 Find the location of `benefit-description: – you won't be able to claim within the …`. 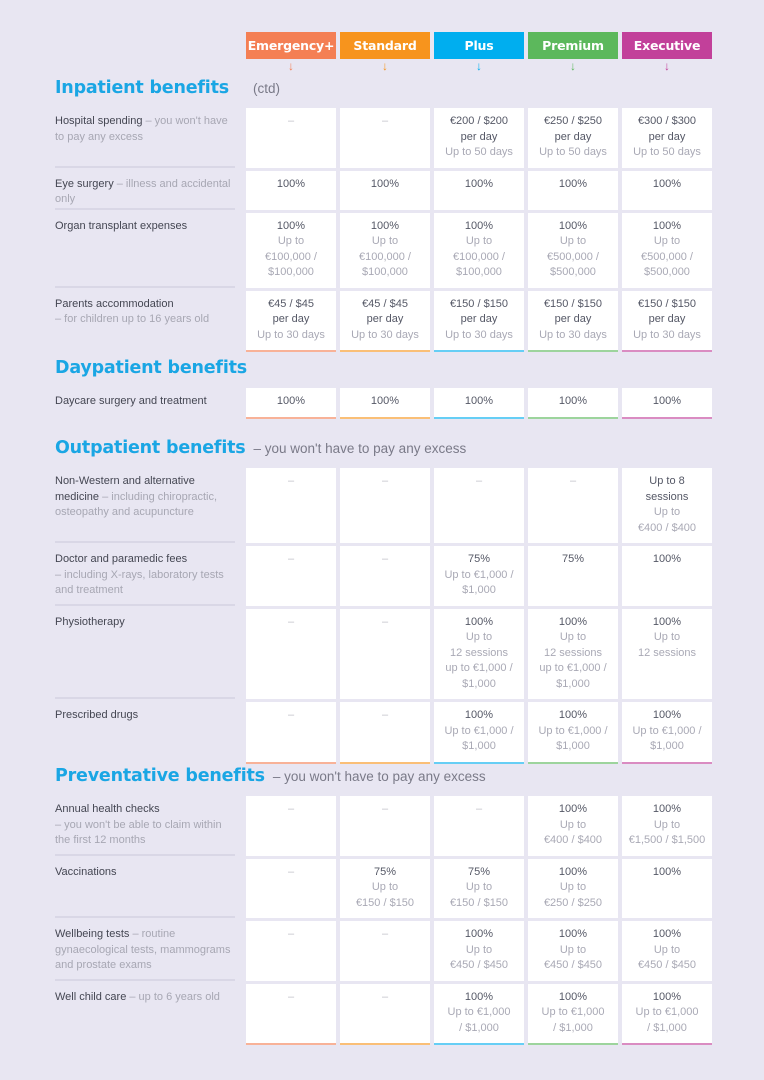

benefit-description: – you won't be able to claim within the … is located at coordinates (138, 832).